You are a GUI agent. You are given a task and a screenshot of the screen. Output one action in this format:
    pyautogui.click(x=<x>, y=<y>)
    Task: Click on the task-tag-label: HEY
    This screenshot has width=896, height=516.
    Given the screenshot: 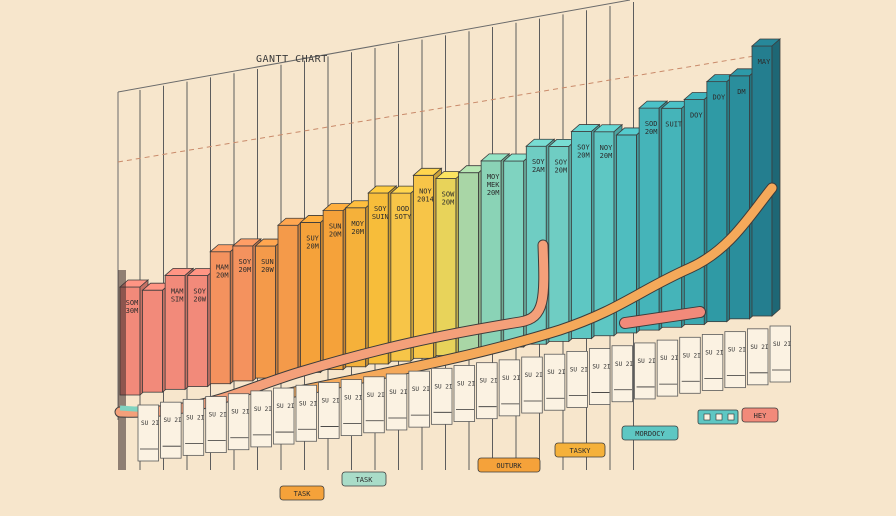 What is the action you would take?
    pyautogui.click(x=760, y=416)
    